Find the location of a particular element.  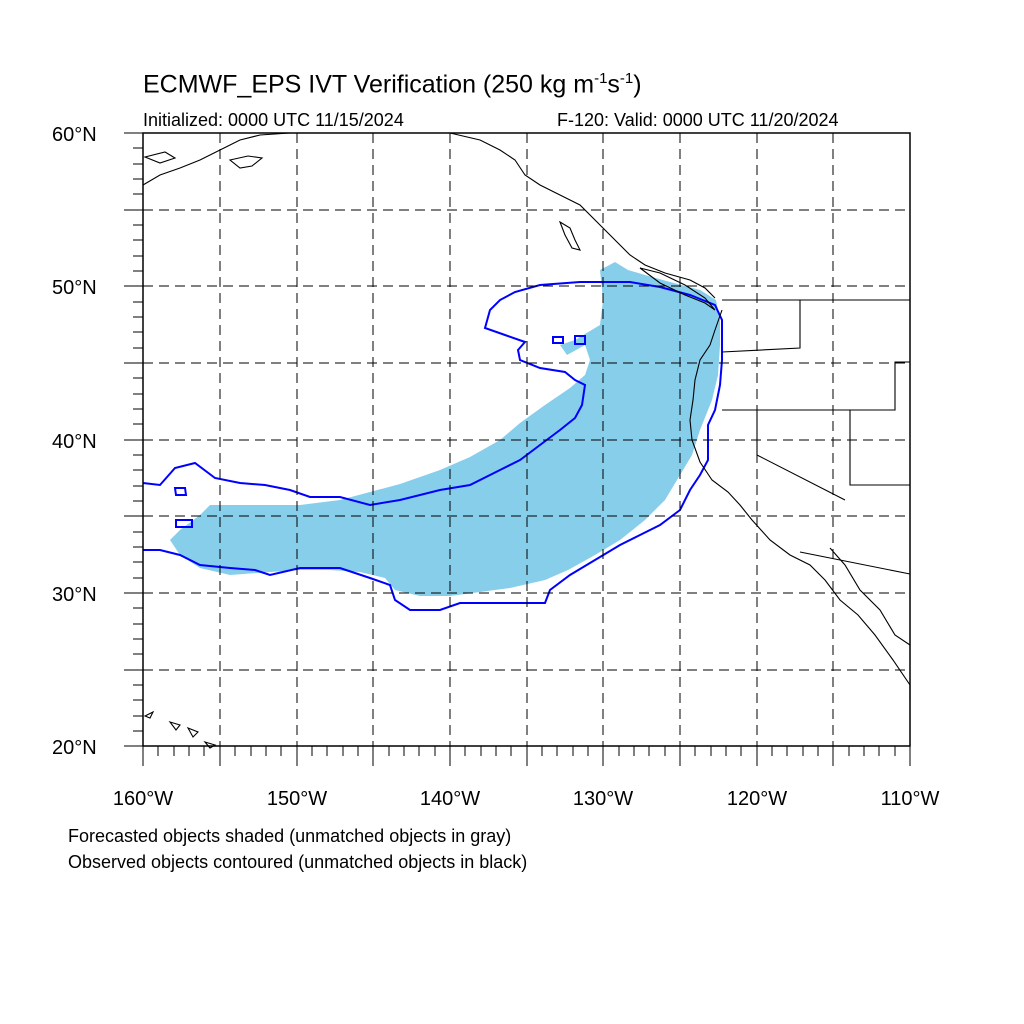

vancouver-island is located at coordinates (677, 289).